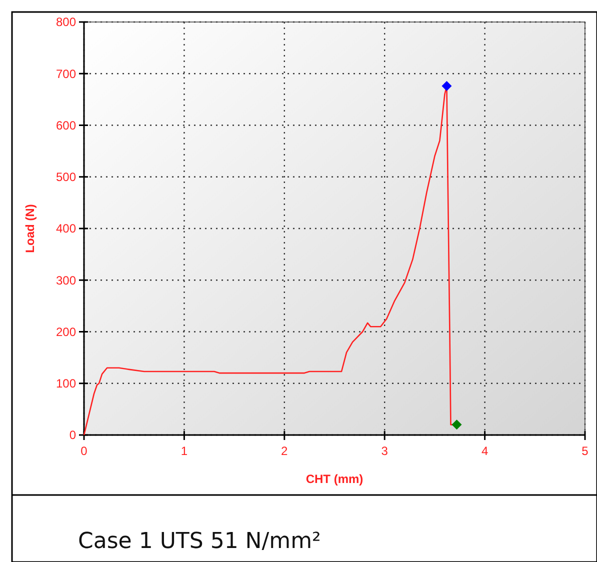  Describe the element at coordinates (66, 73) in the screenshot. I see `y-tick-label: 700` at that location.